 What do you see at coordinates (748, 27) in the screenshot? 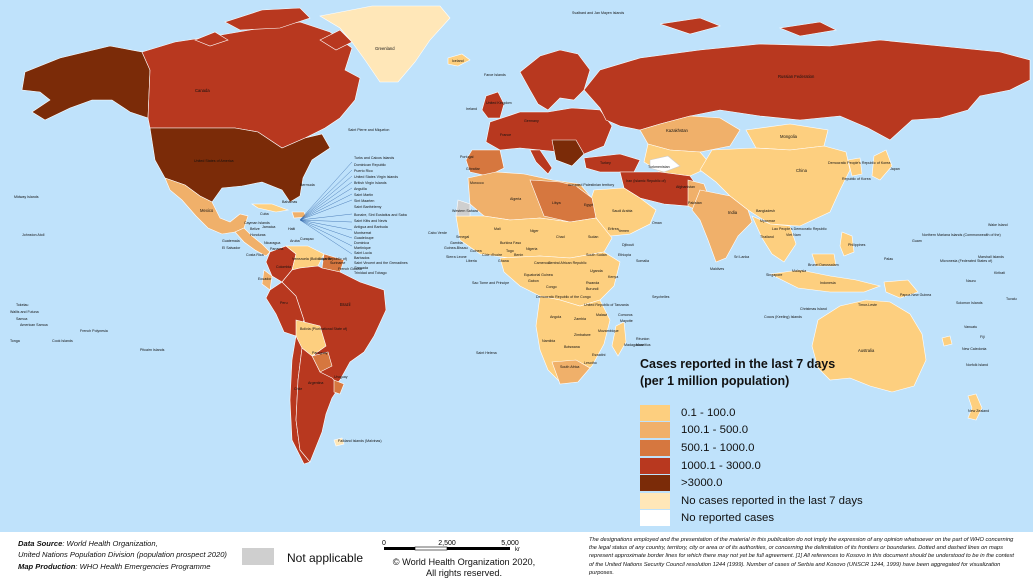
I see `country-russia-islands` at bounding box center [748, 27].